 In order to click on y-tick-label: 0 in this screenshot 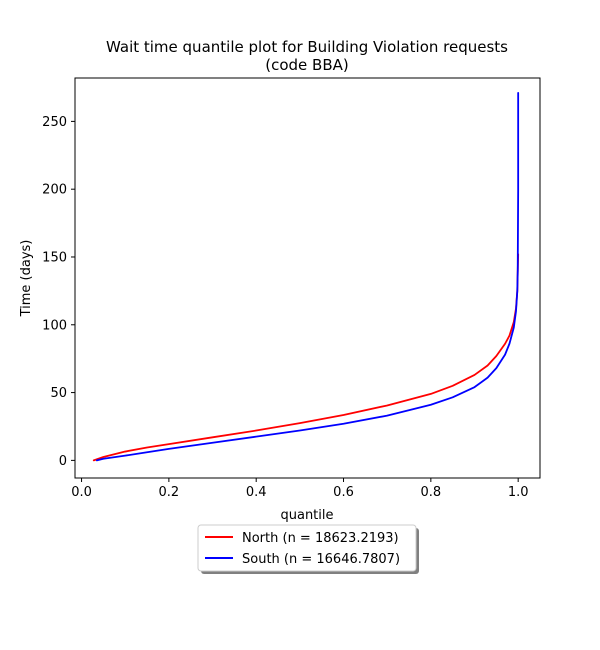, I will do `click(63, 461)`.